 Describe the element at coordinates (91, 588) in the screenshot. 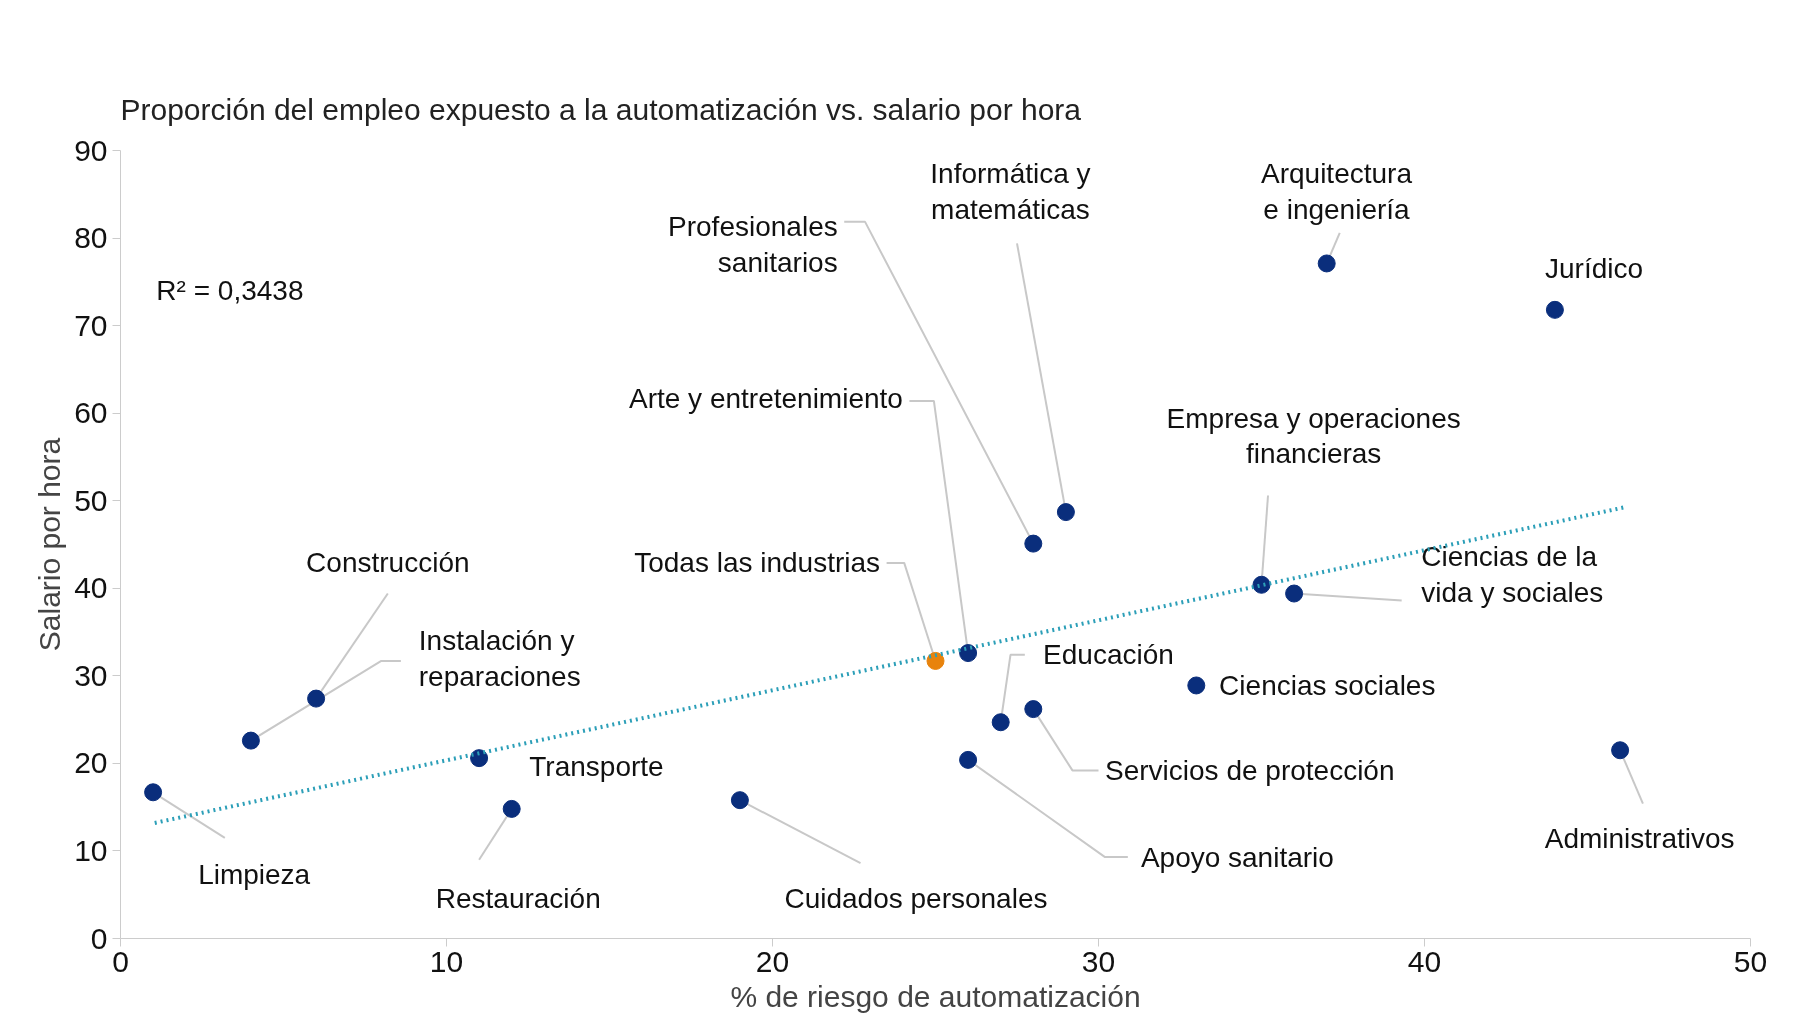

I see `y-tick-label: 40` at that location.